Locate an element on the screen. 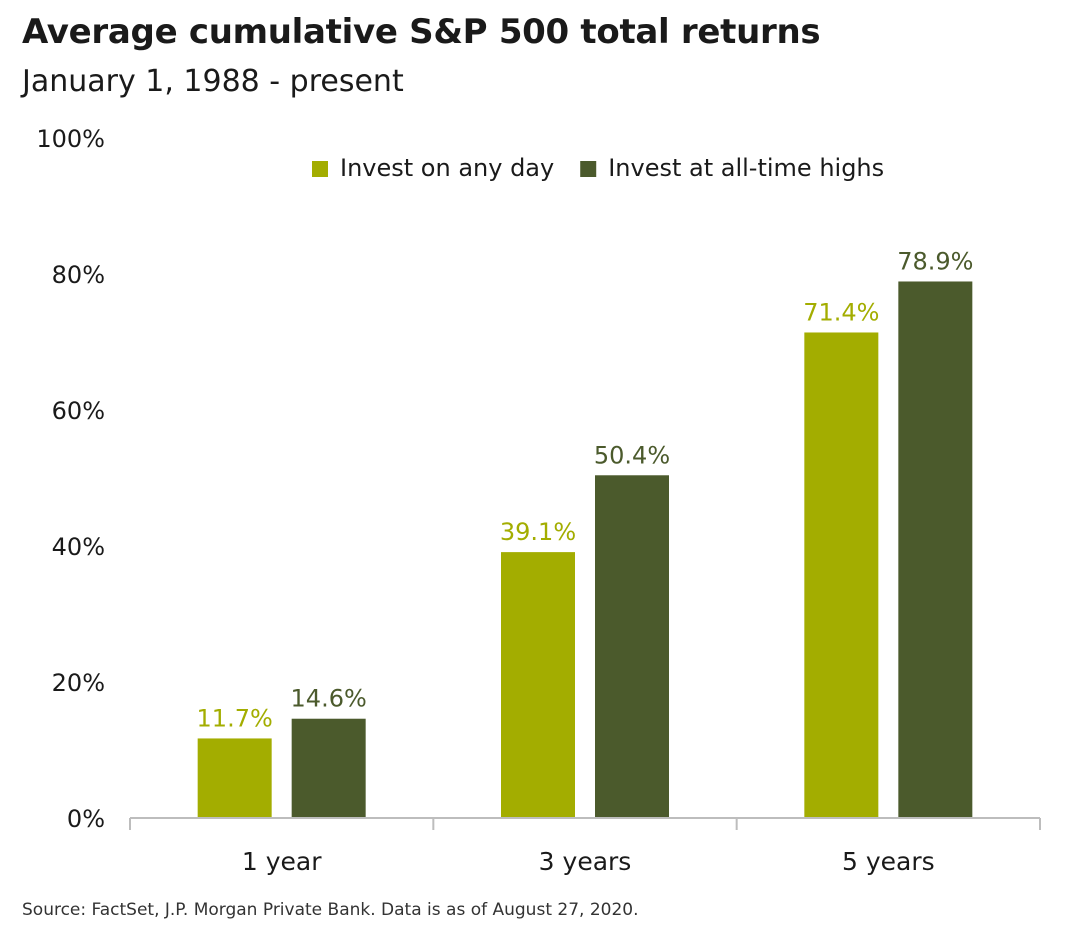 The height and width of the screenshot is (944, 1070). legend-label: Invest on any day is located at coordinates (447, 168).